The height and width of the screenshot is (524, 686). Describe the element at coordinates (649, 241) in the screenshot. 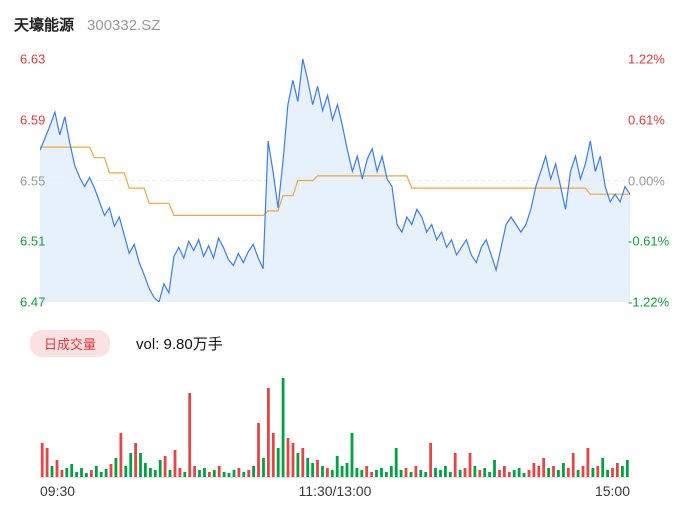

I see `percent-axis-label: -0.61%` at that location.